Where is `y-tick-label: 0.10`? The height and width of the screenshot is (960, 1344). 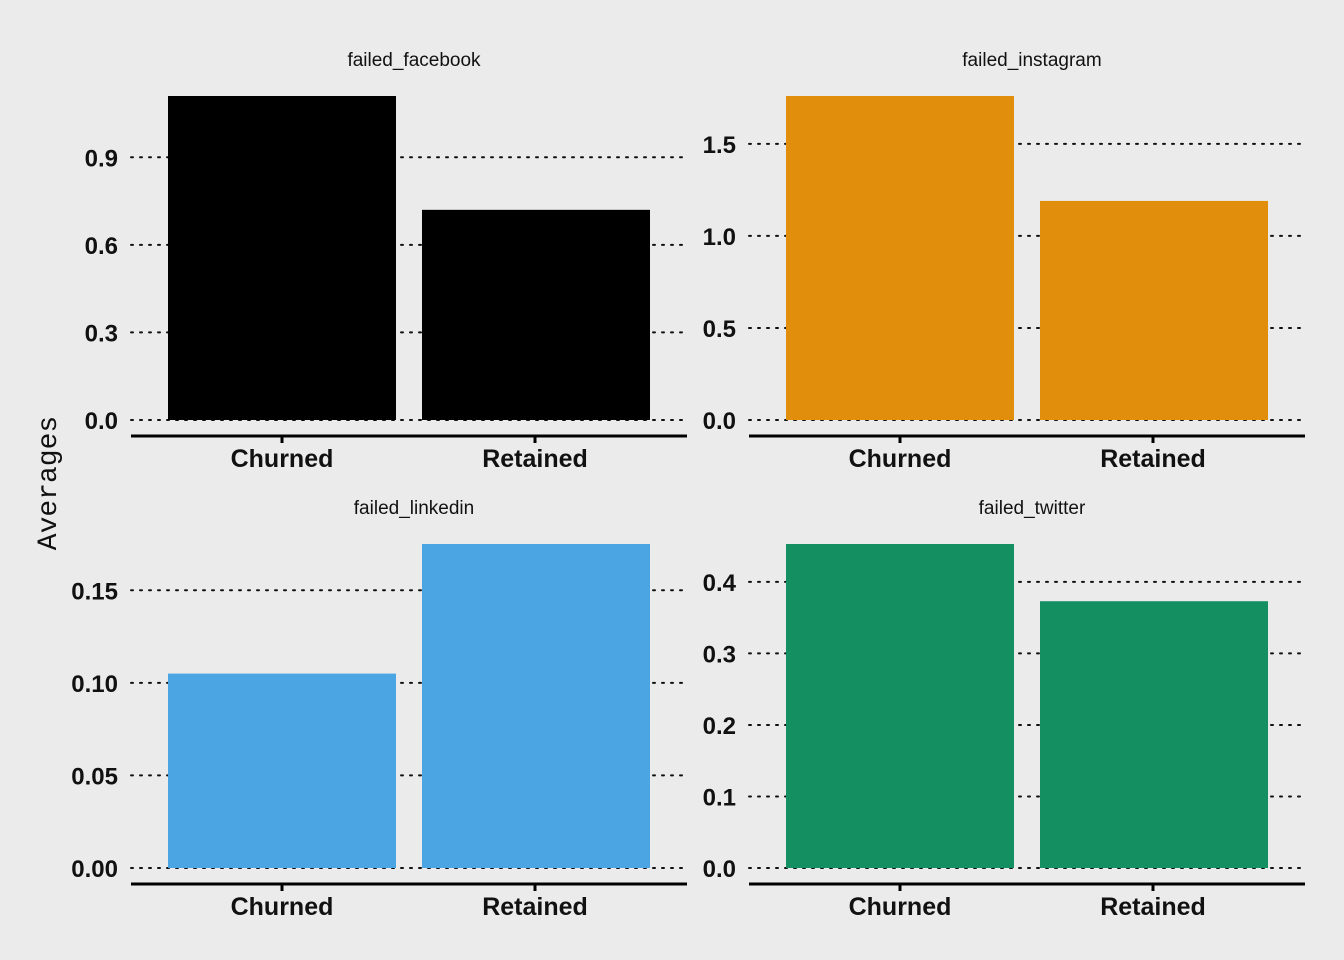 y-tick-label: 0.10 is located at coordinates (94, 684).